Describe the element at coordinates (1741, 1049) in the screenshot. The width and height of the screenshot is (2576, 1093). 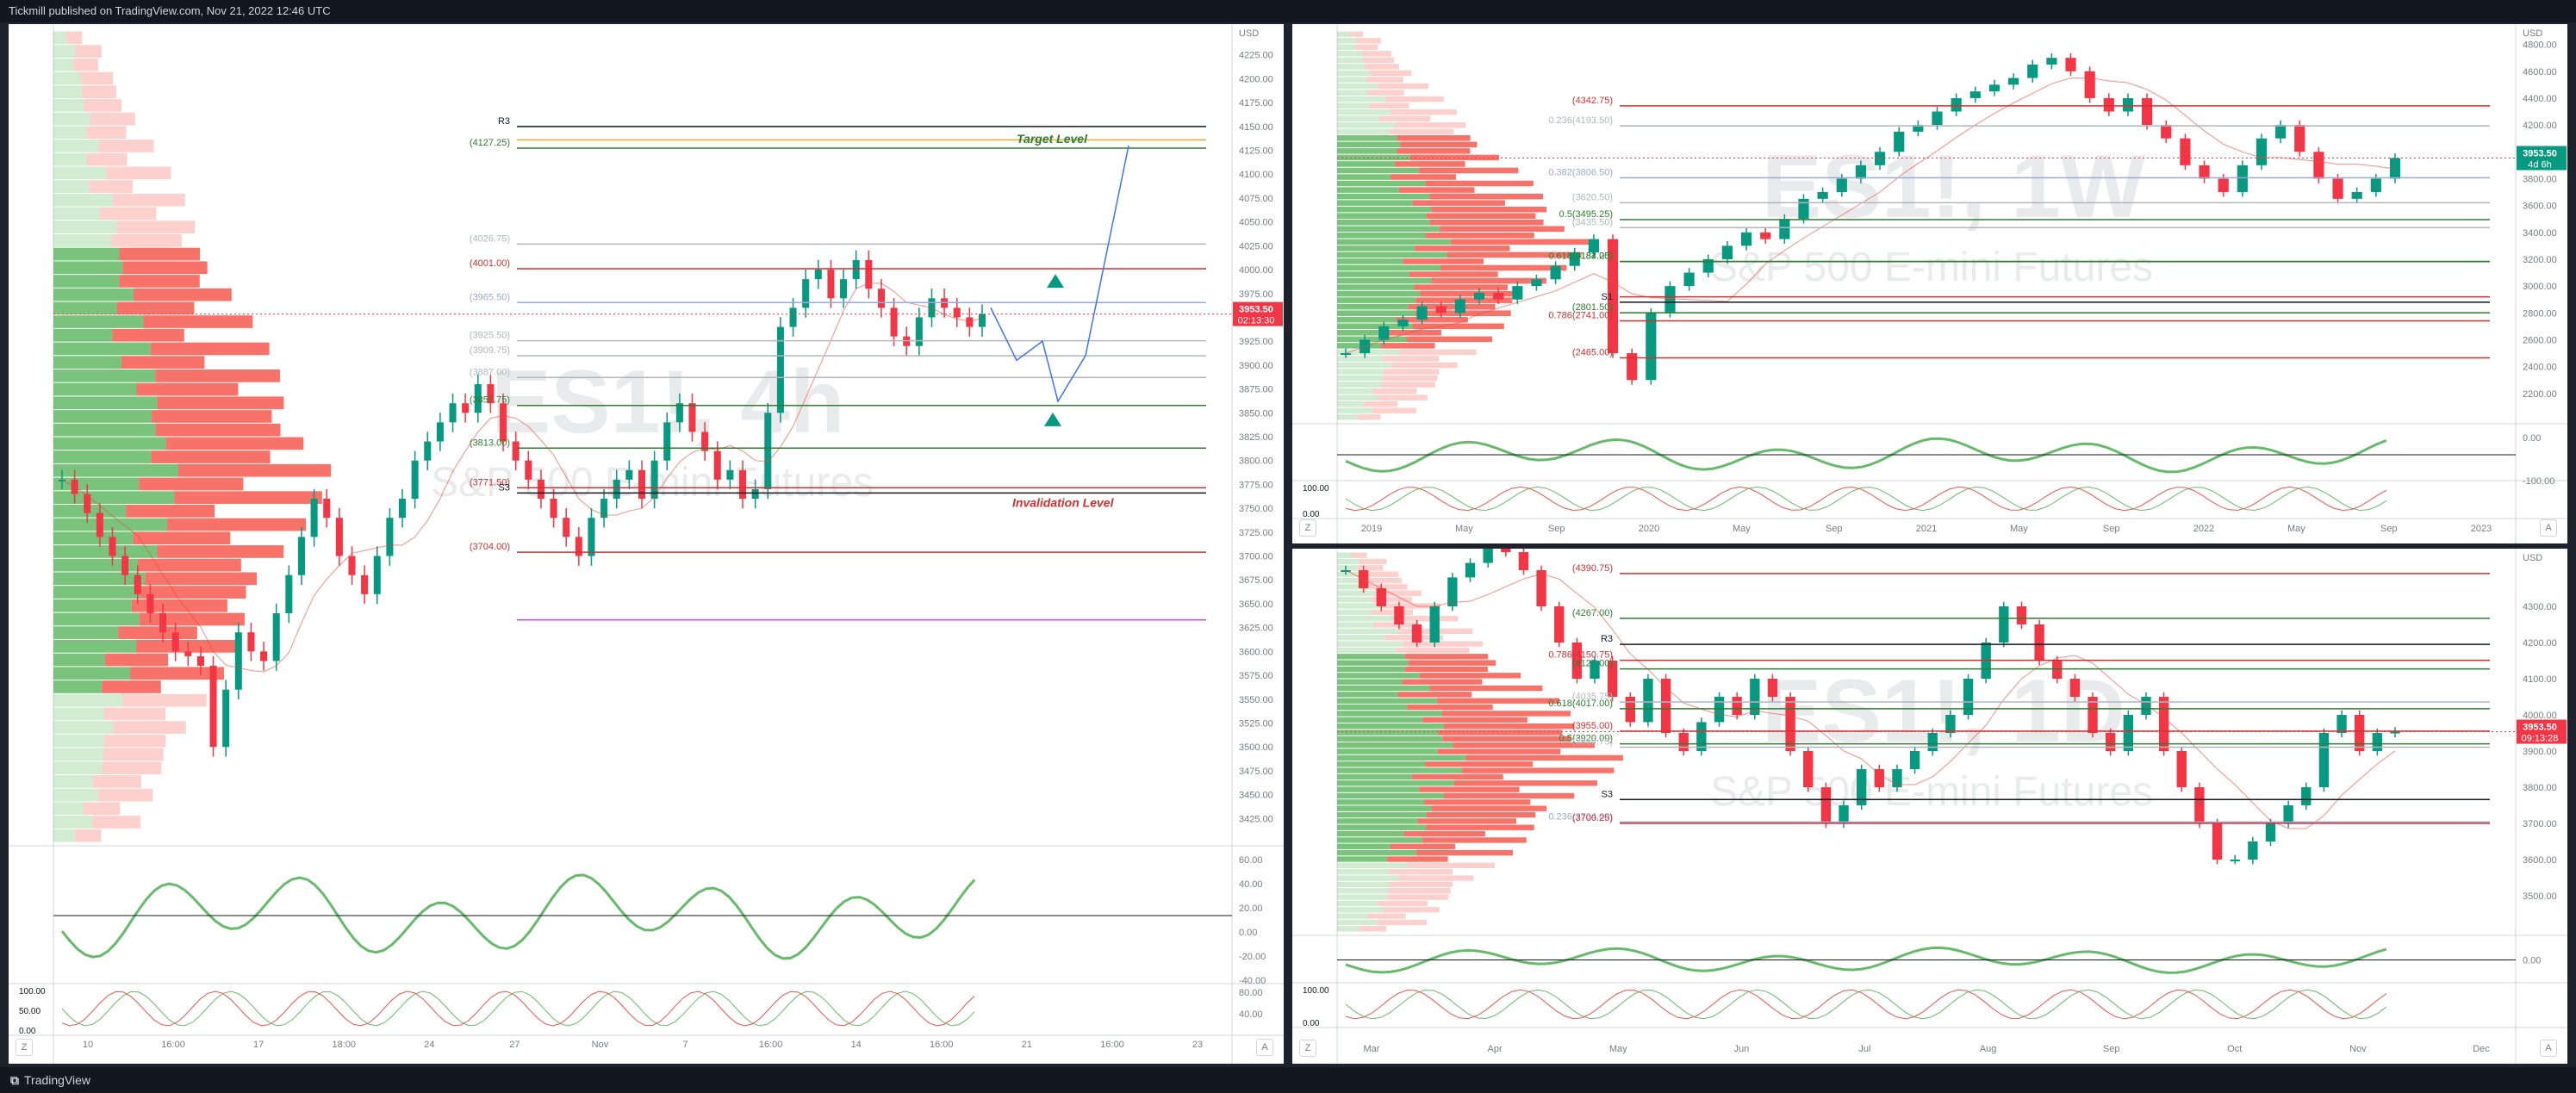
I see `time-tick: Jun` at that location.